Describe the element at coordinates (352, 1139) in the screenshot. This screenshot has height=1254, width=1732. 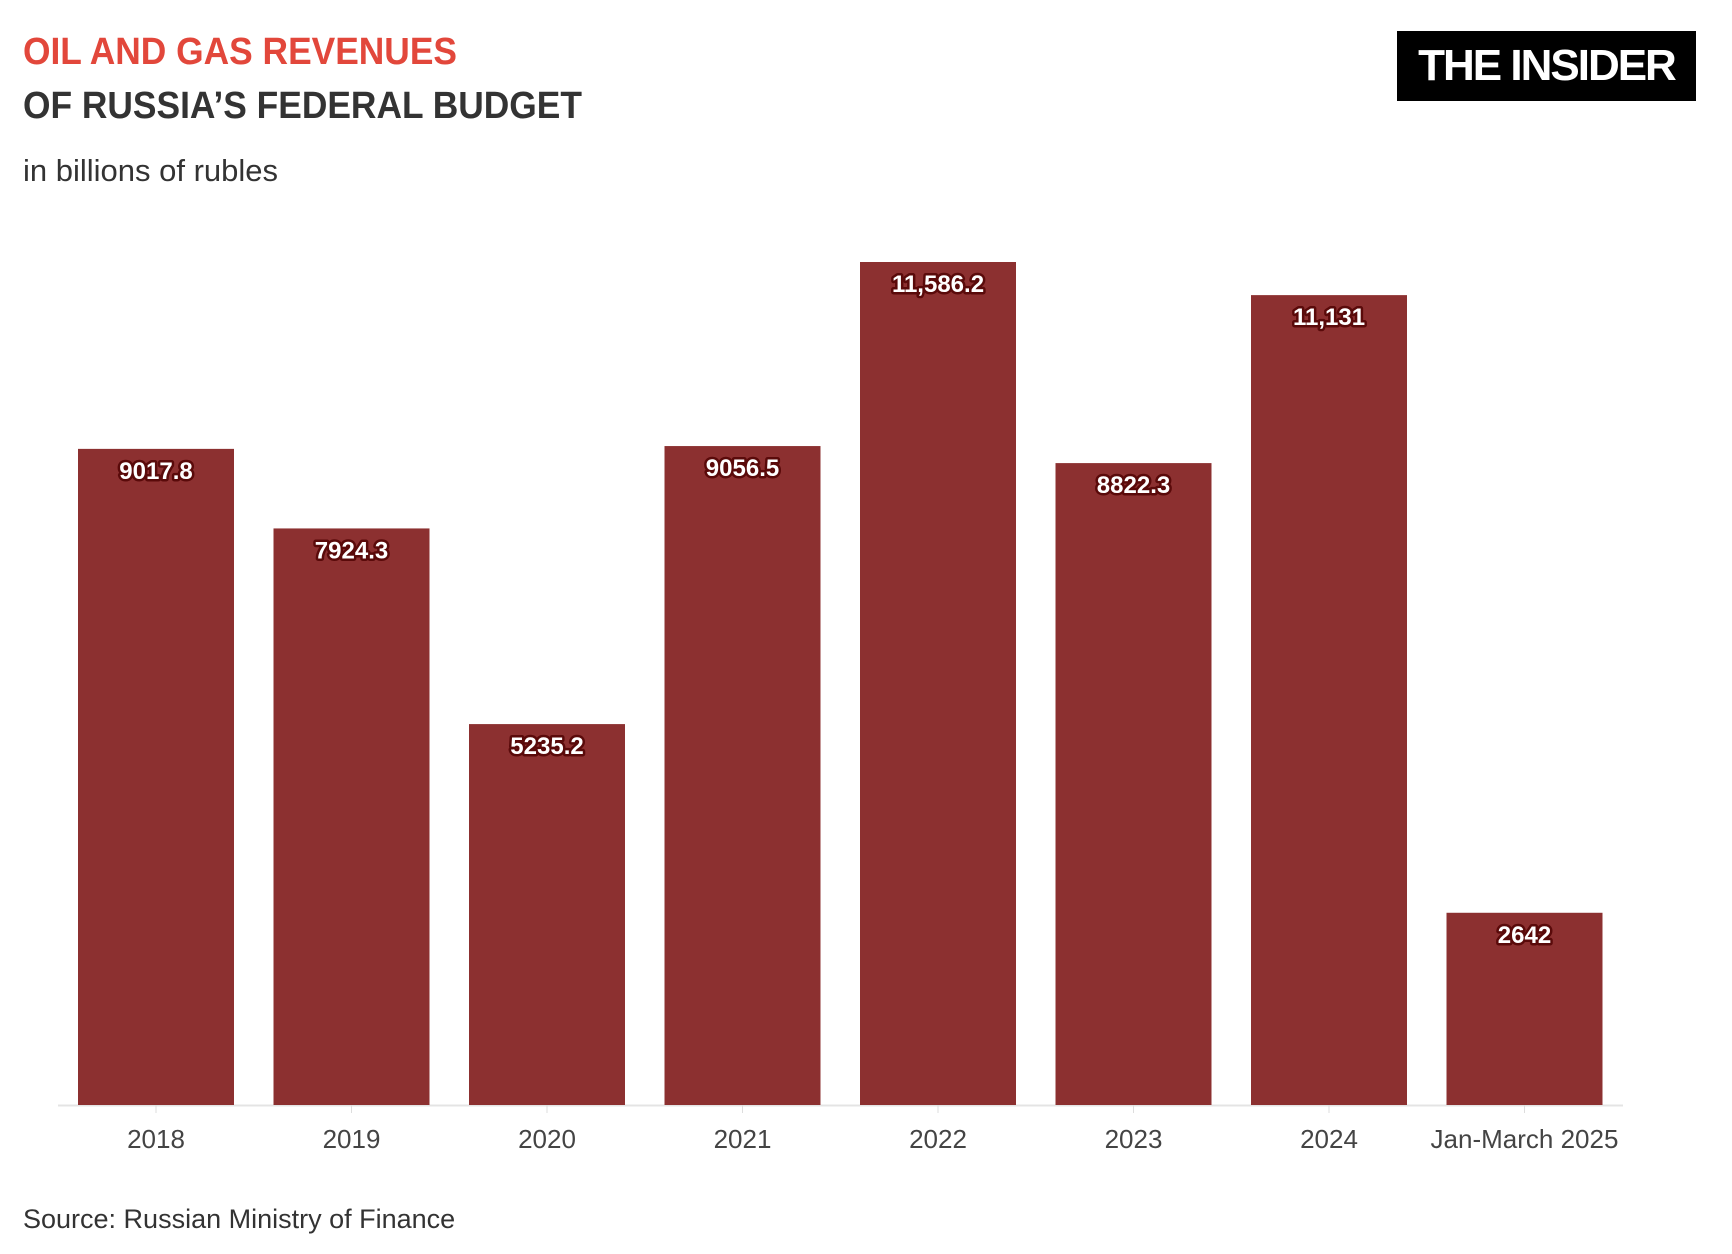
I see `x-tick-label: 2019` at that location.